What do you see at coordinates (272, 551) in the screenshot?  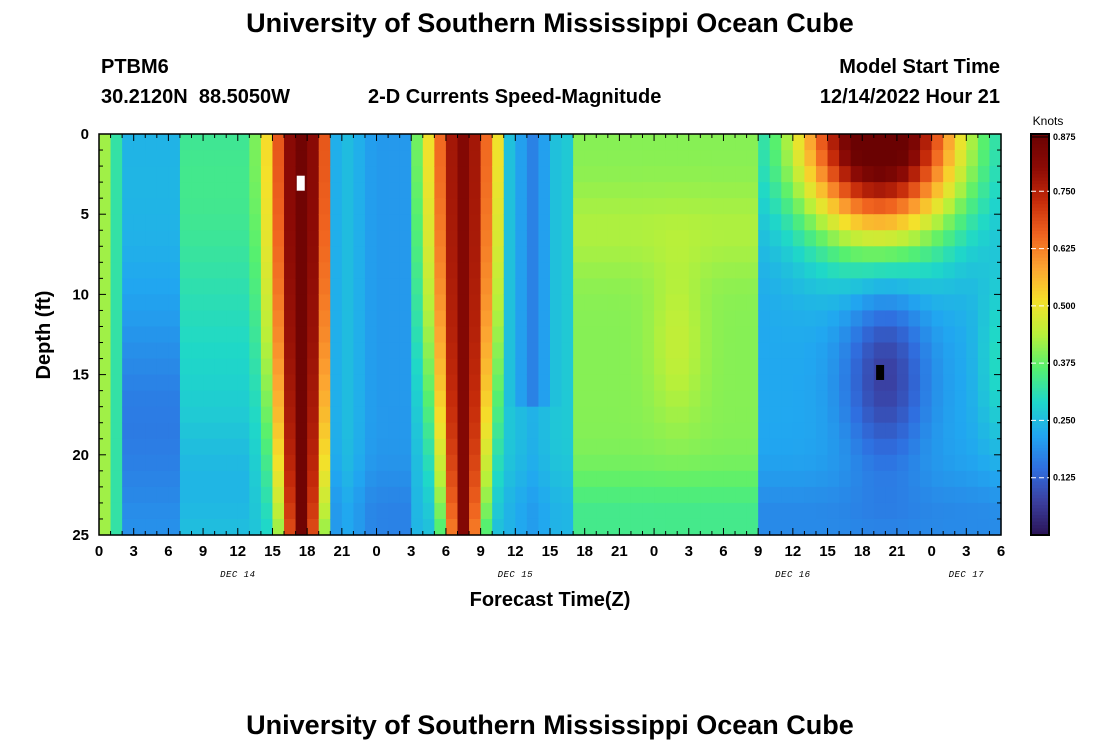 I see `x-tick-label: 15` at bounding box center [272, 551].